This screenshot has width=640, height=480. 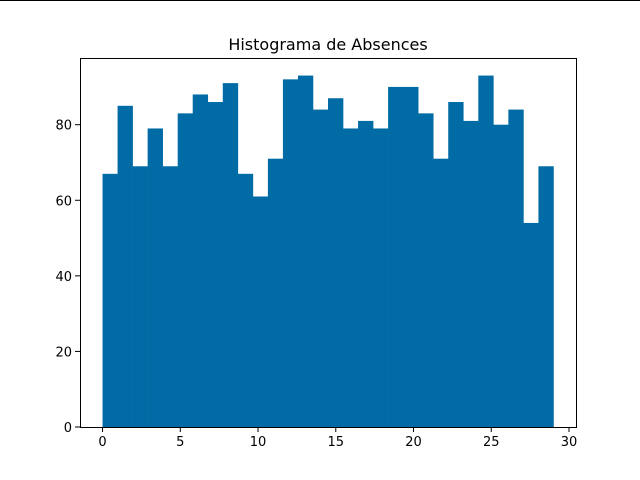 What do you see at coordinates (569, 442) in the screenshot?
I see `x-tick-label: 30` at bounding box center [569, 442].